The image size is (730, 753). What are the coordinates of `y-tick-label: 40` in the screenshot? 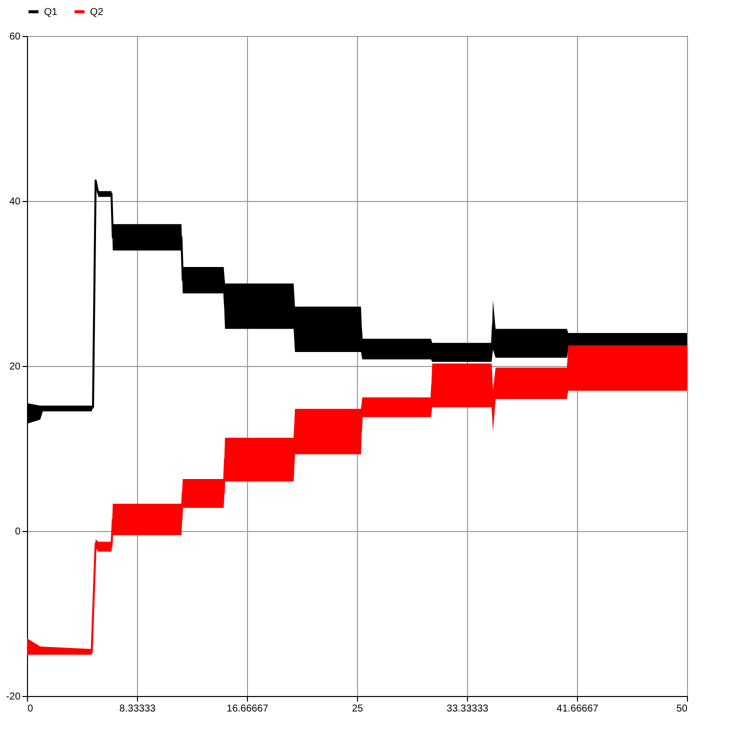 It's located at (15, 202).